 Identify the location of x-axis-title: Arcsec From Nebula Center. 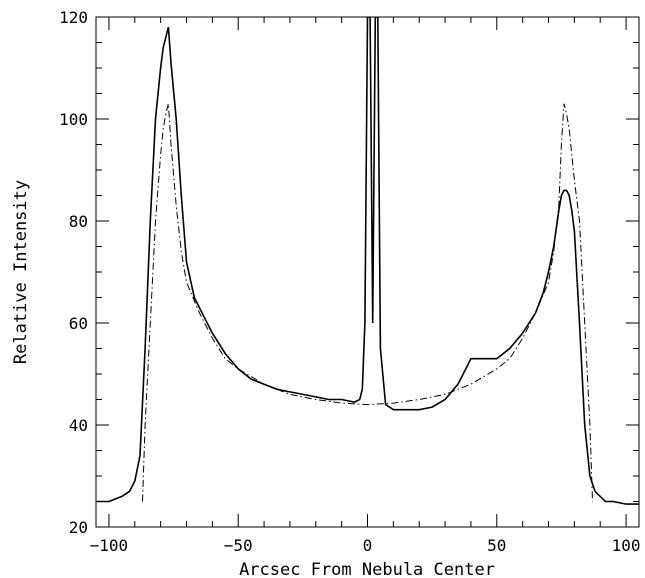
(367, 569).